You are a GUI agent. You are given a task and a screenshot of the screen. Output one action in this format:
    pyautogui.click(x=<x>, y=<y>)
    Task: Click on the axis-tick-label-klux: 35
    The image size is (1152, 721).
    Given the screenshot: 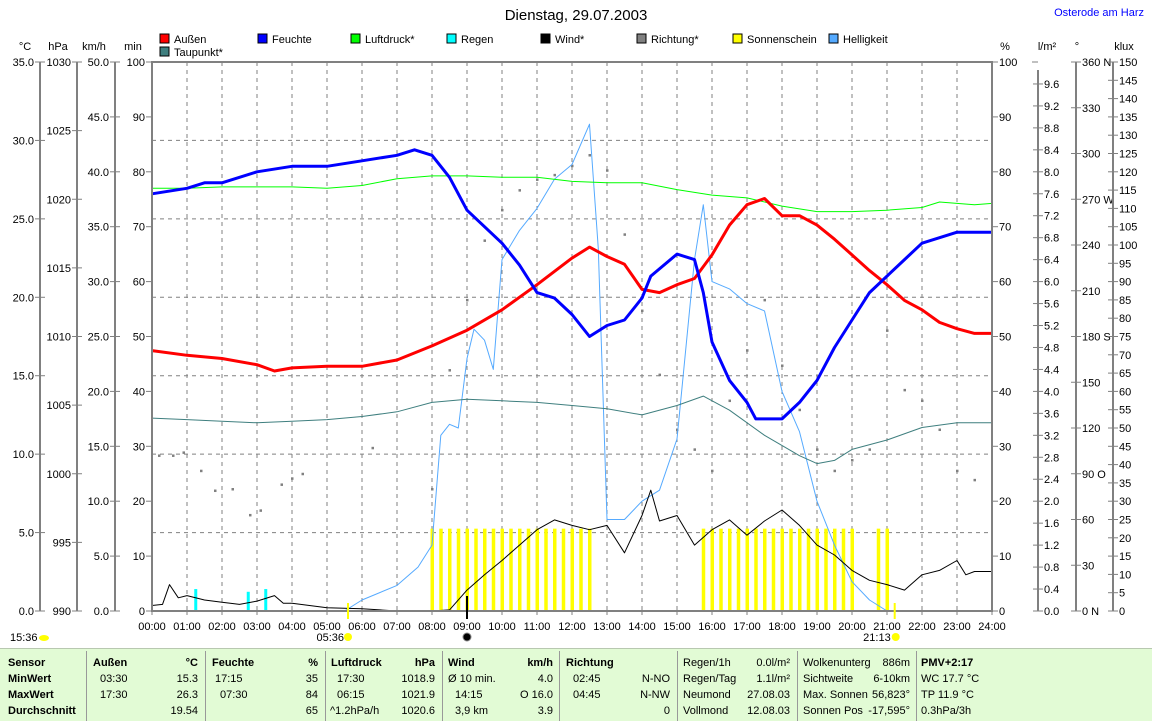 What is the action you would take?
    pyautogui.click(x=1125, y=484)
    